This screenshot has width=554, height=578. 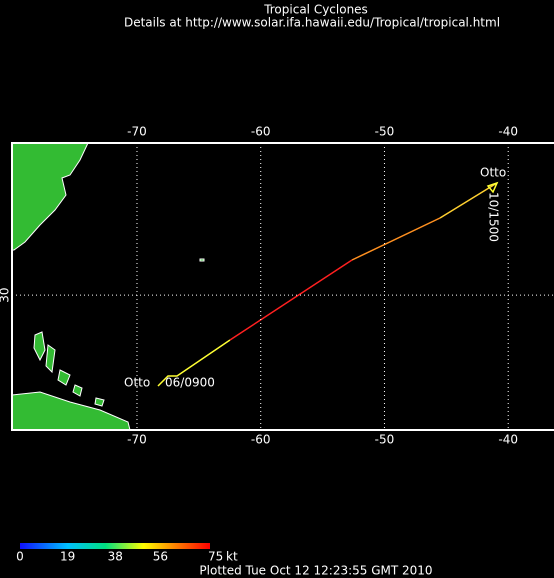 What do you see at coordinates (137, 383) in the screenshot?
I see `track-start-name: Otto` at bounding box center [137, 383].